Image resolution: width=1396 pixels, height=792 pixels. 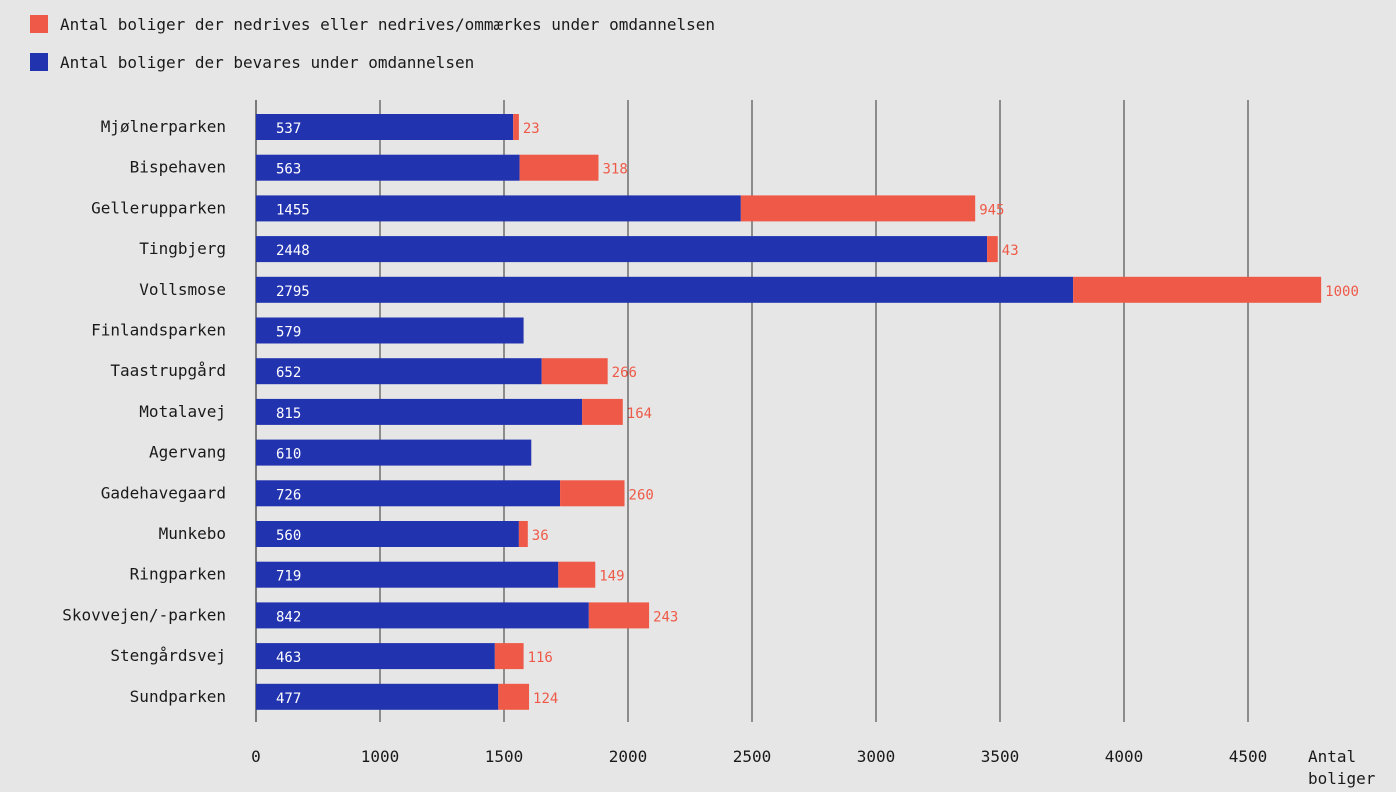 I want to click on value-label-preserved: 842, so click(x=288, y=617).